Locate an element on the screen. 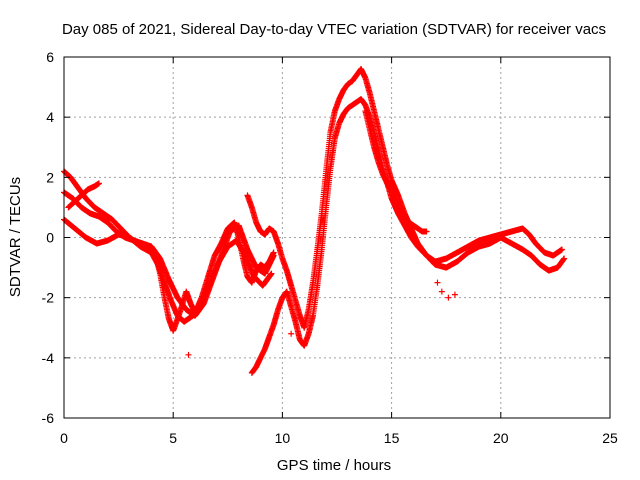 This screenshot has height=480, width=640. y-tick-labels: -6 -4 -2 0 2 4 6 is located at coordinates (48, 237).